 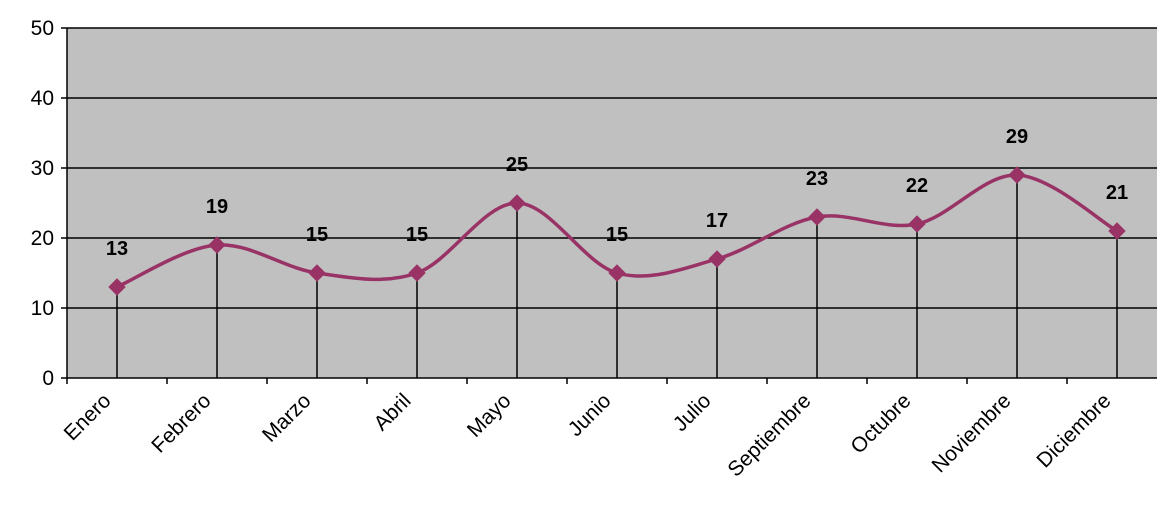 What do you see at coordinates (42, 28) in the screenshot?
I see `y-tick-label: 50` at bounding box center [42, 28].